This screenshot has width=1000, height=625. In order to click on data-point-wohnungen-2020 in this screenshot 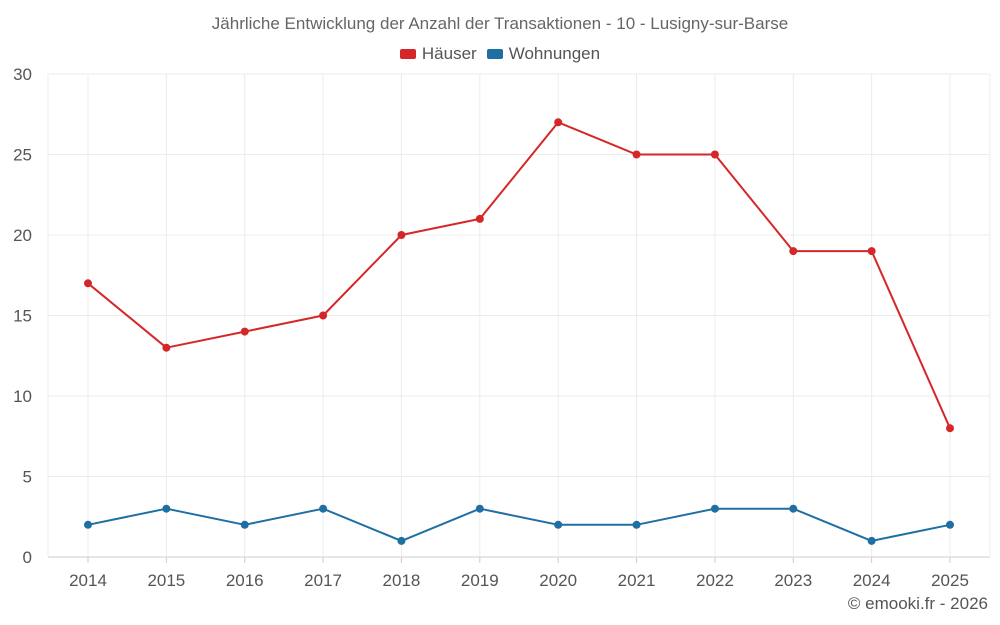, I will do `click(558, 524)`.